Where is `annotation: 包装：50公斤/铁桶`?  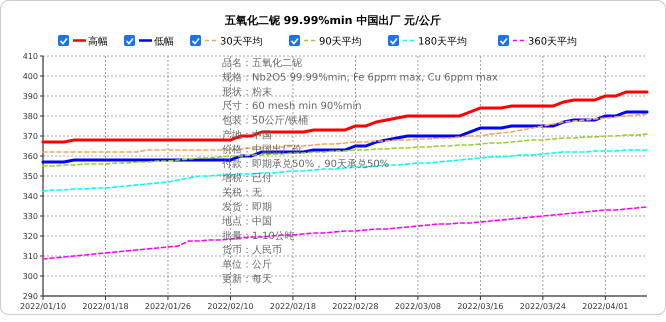 annotation: 包装：50公斤/铁桶 is located at coordinates (265, 120).